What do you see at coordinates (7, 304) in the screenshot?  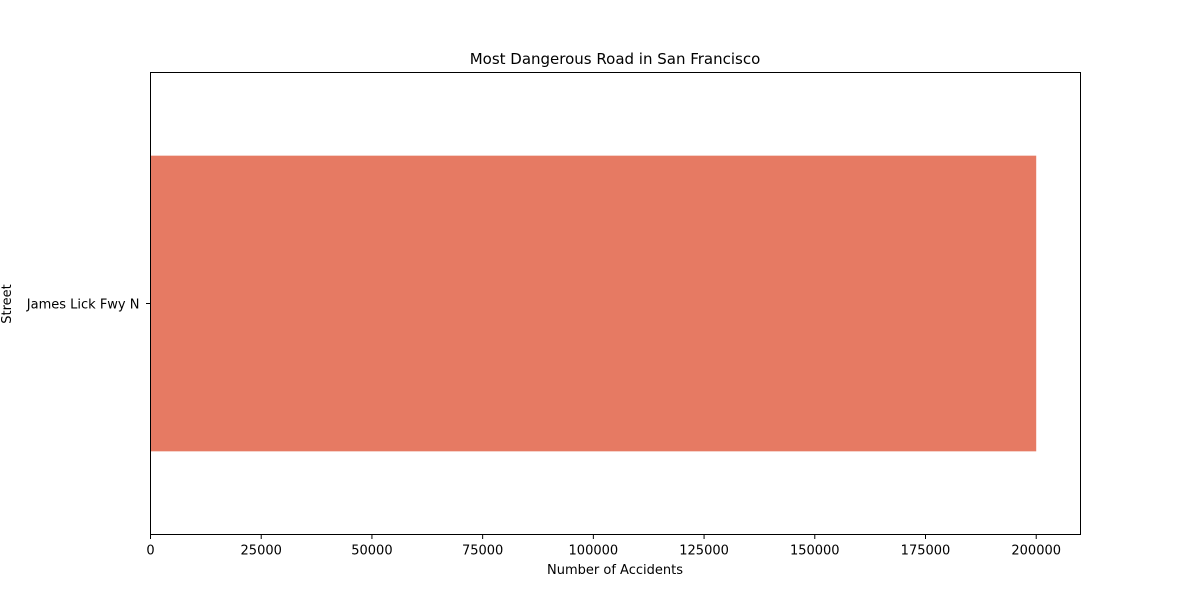 I see `y-axis-label: Street` at bounding box center [7, 304].